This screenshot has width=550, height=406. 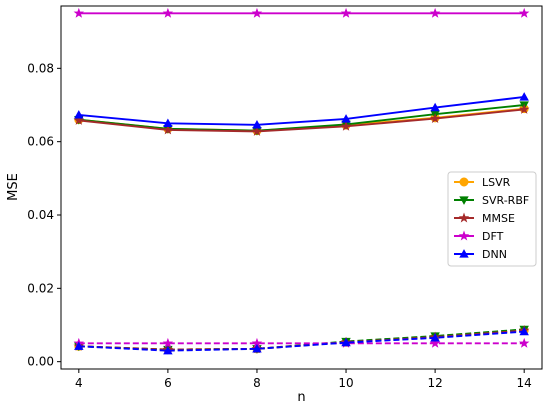 I want to click on y-tick-label: 0.00, so click(x=40, y=362).